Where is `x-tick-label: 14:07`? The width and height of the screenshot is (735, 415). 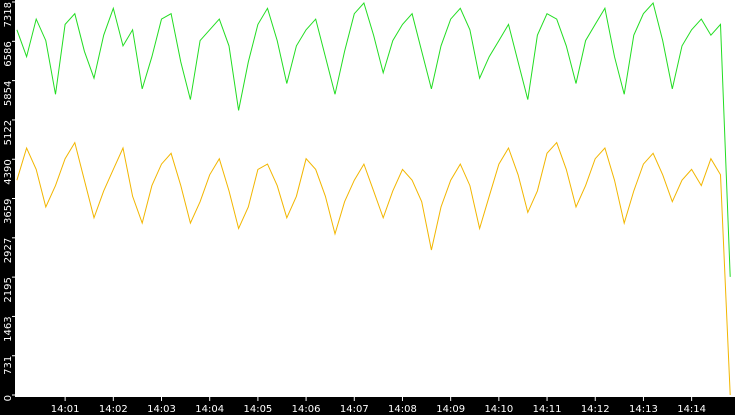
x-tick-label: 14:07 is located at coordinates (354, 409).